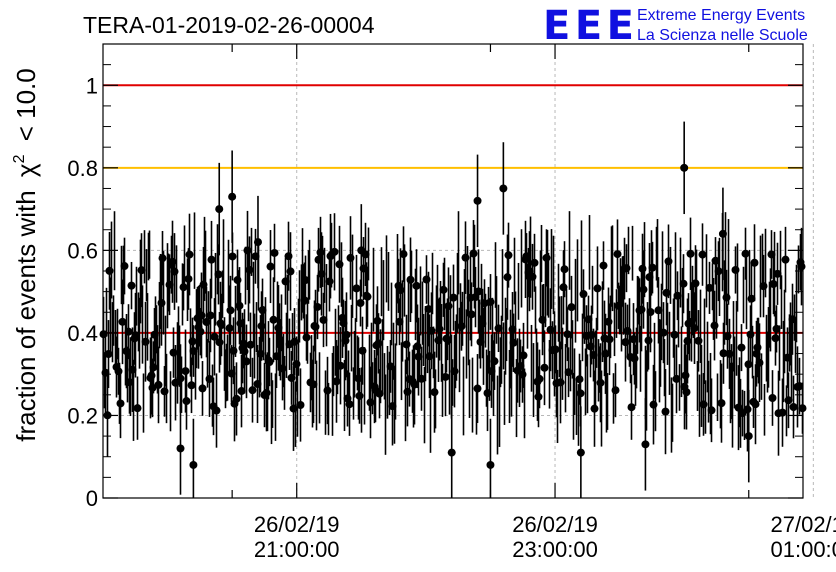 This screenshot has width=836, height=572. I want to click on y-tick-label: 0.2, so click(82, 415).